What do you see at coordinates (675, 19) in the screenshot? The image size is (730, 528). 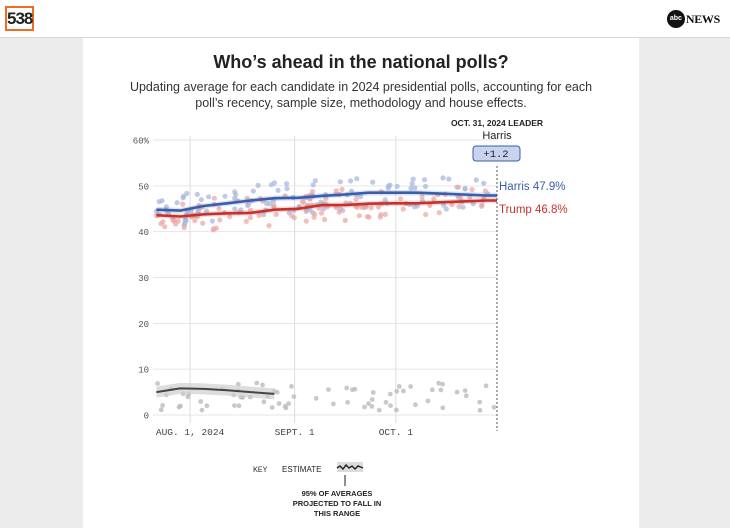 I see `abc-logo-icon: abc` at bounding box center [675, 19].